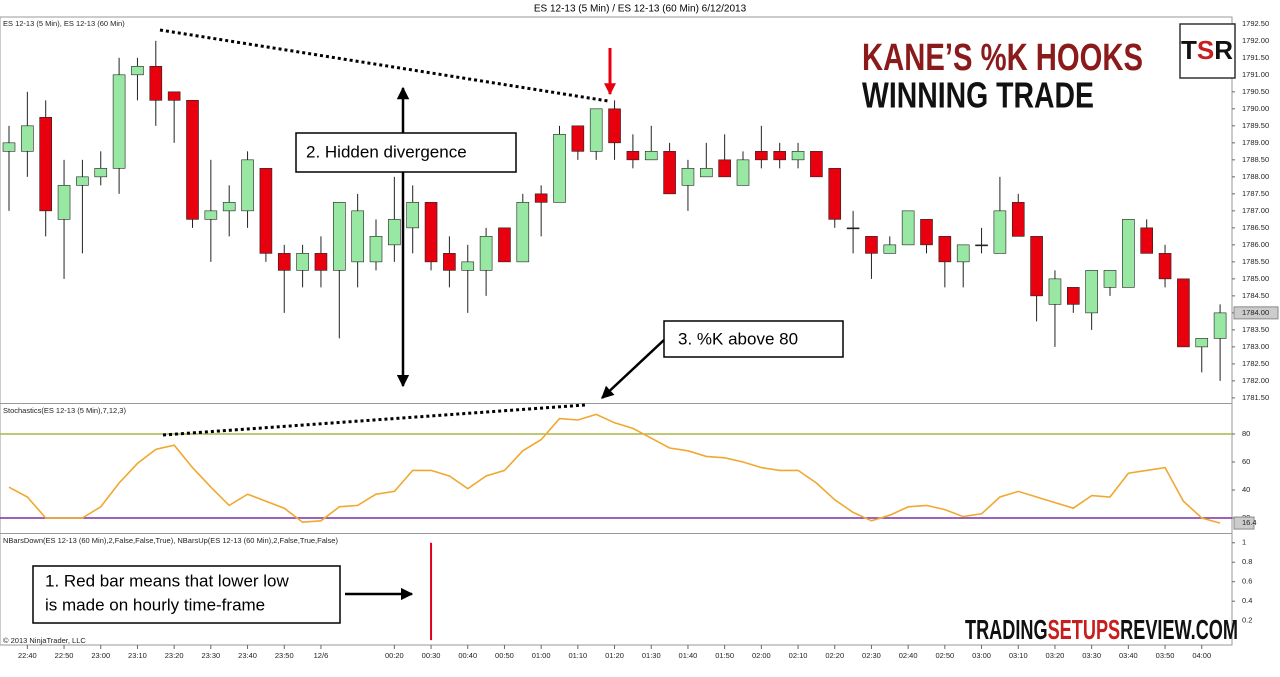  Describe the element at coordinates (1091, 655) in the screenshot. I see `x-tick-label: 03:30` at that location.